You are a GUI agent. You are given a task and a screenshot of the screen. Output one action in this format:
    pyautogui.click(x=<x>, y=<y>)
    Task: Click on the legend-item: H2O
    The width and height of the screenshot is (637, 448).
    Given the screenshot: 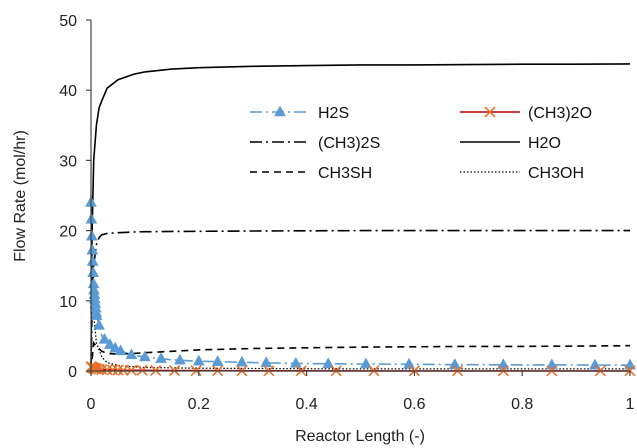 What is the action you would take?
    pyautogui.click(x=510, y=143)
    